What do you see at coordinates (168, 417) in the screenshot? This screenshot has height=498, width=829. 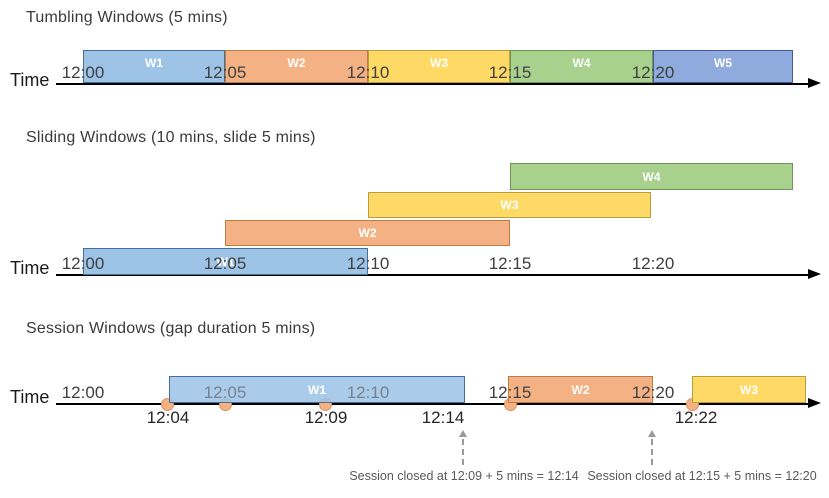 I see `event-time-label: 12:04` at bounding box center [168, 417].